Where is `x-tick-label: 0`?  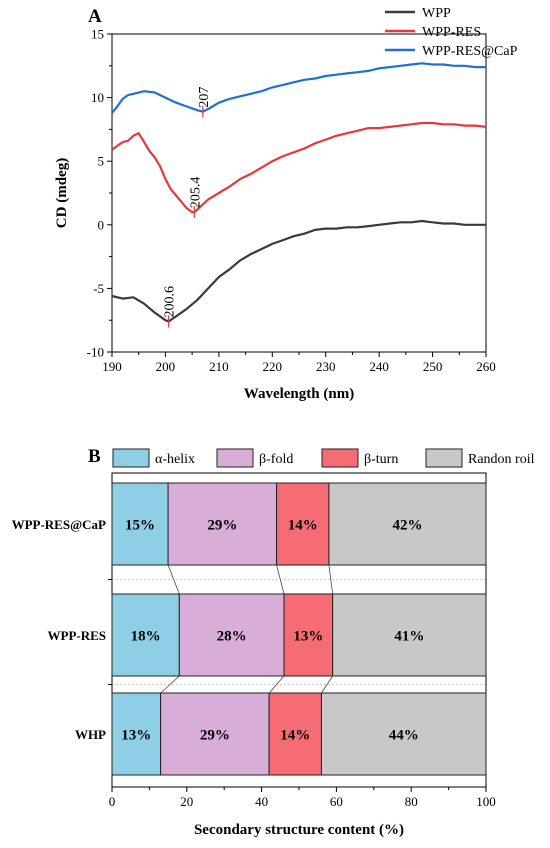
x-tick-label: 0 is located at coordinates (112, 801).